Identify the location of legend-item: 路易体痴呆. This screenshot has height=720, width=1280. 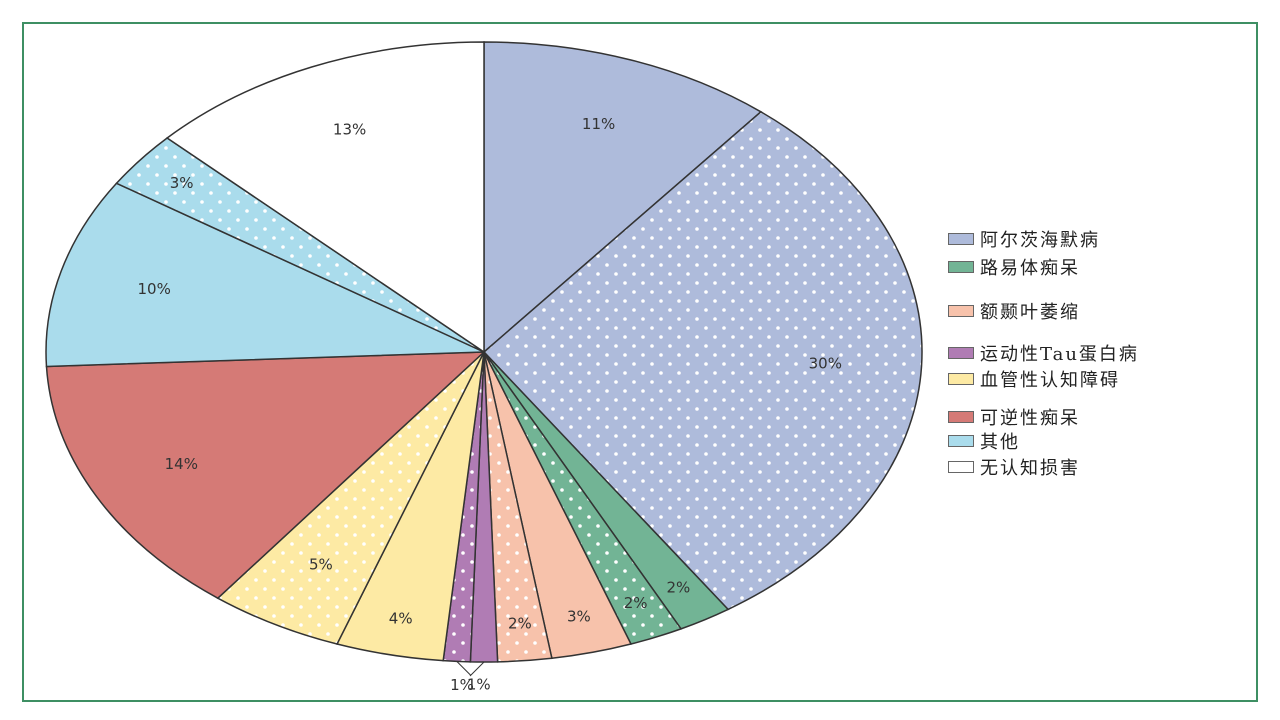
(1014, 267).